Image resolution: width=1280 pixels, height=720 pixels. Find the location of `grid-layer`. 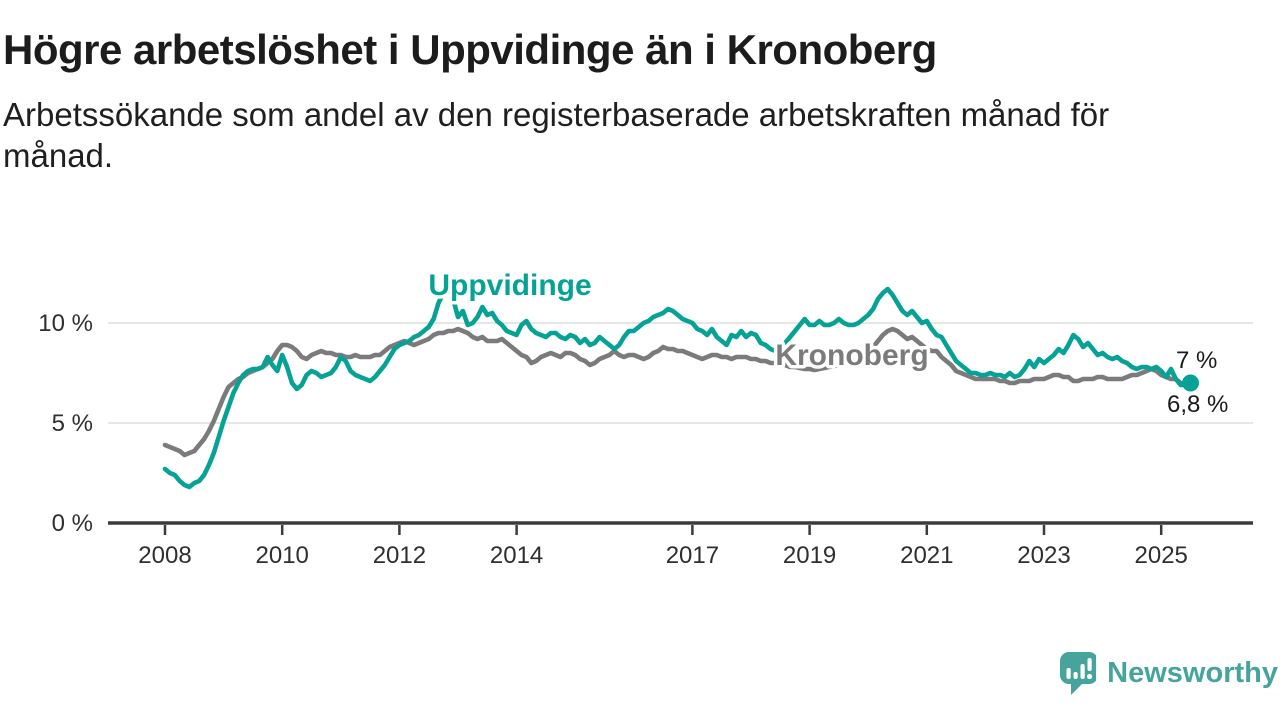

grid-layer is located at coordinates (680, 373).